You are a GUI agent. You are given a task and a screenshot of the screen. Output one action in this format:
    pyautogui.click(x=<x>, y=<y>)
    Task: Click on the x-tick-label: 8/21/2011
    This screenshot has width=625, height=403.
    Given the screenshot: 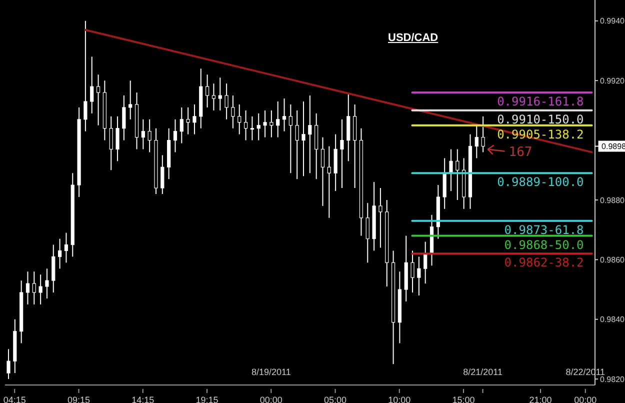 What is the action you would take?
    pyautogui.click(x=482, y=372)
    